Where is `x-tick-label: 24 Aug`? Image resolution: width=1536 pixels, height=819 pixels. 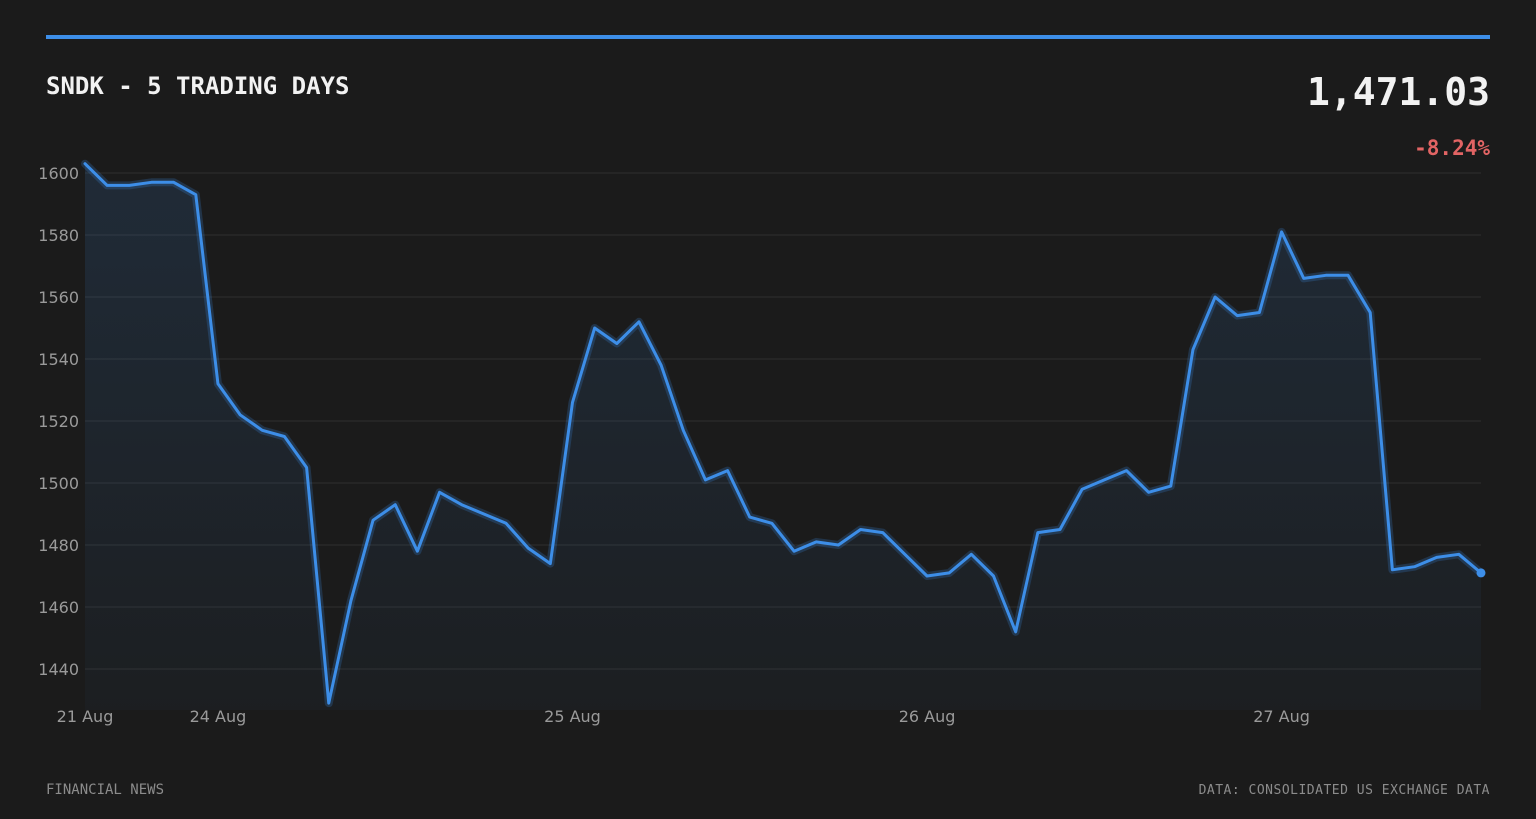
x-tick-label: 24 Aug is located at coordinates (218, 716).